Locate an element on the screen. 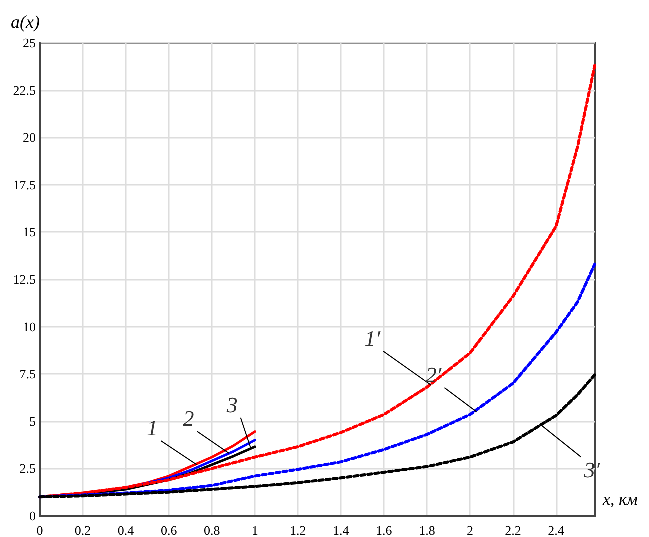 The height and width of the screenshot is (537, 649). x-tick-label: 1.8 is located at coordinates (427, 530).